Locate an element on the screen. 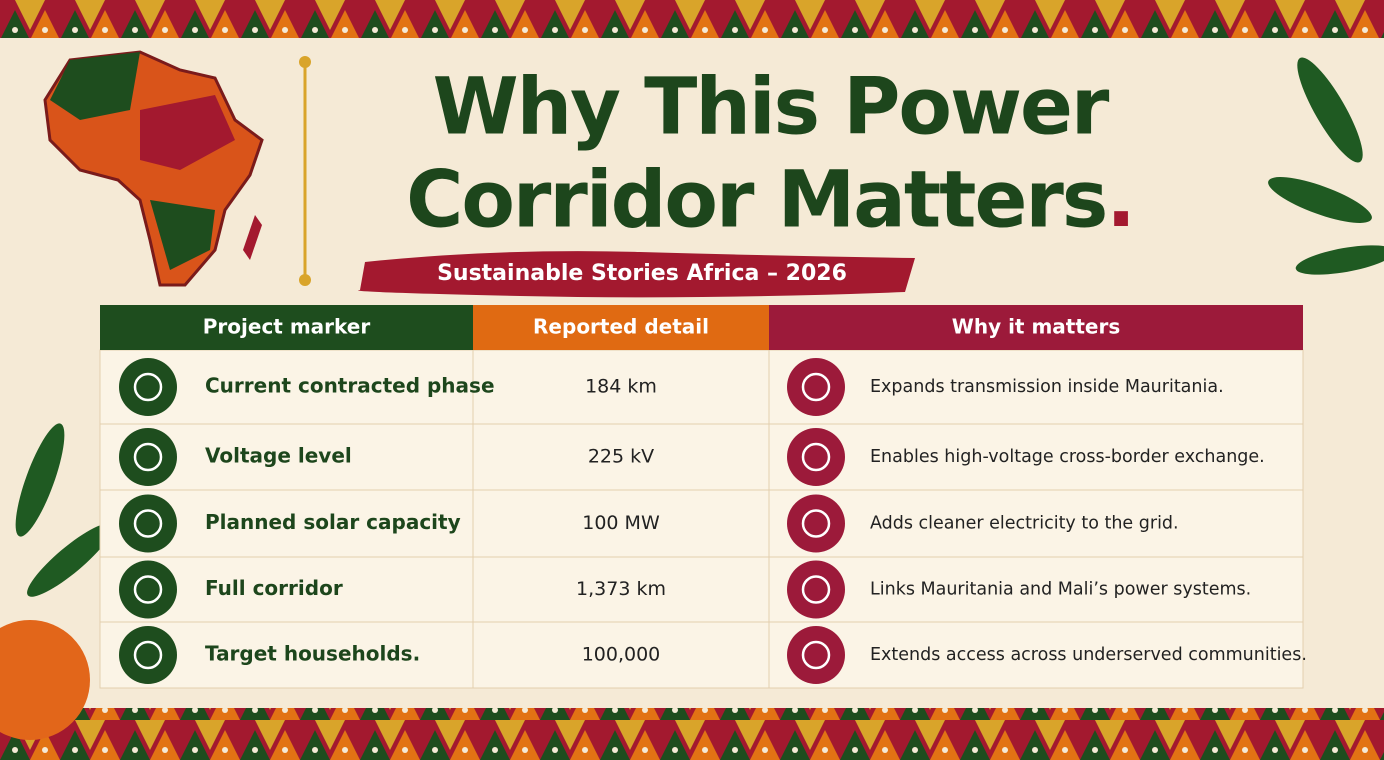 This screenshot has width=1384, height=760. subtitle: Sustainable Stories Africa – 2026 is located at coordinates (642, 273).